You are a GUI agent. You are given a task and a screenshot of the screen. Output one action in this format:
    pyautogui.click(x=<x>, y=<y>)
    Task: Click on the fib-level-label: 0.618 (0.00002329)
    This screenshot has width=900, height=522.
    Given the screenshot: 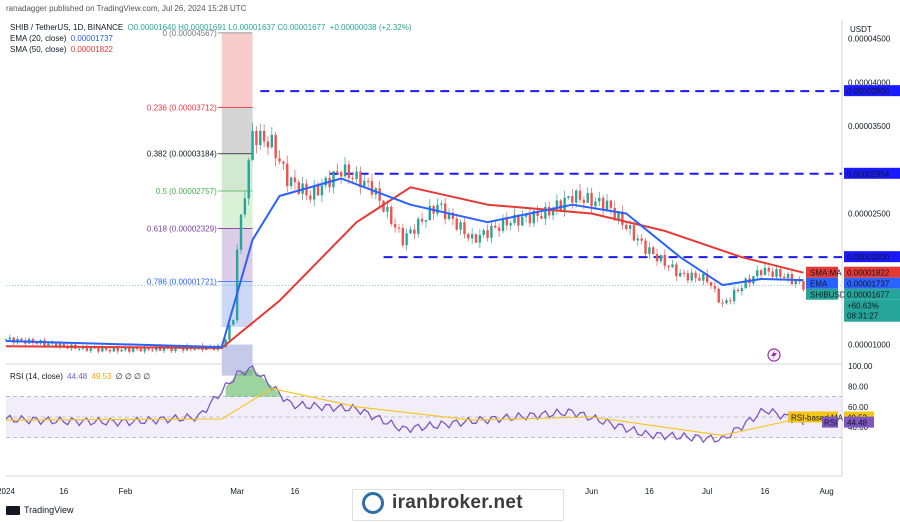 What is the action you would take?
    pyautogui.click(x=182, y=228)
    